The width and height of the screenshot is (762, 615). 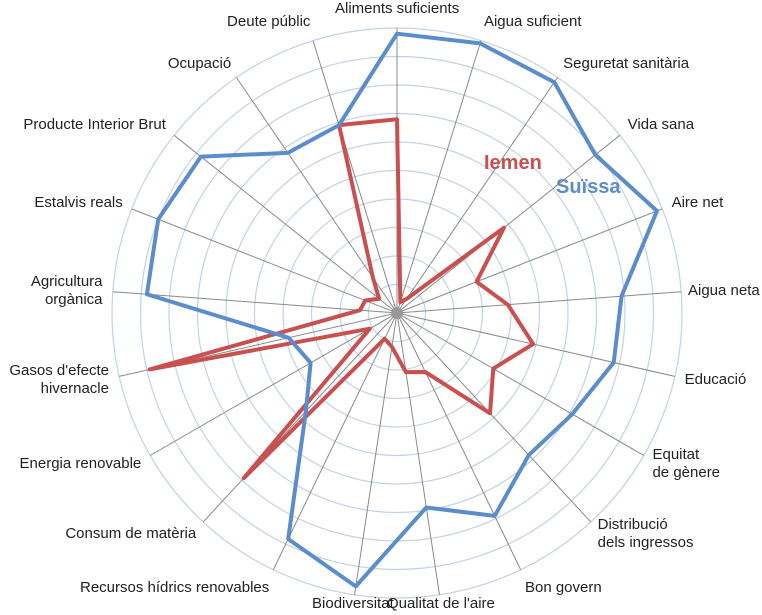 I want to click on axis-label: Seguretat sanitària, so click(x=626, y=64).